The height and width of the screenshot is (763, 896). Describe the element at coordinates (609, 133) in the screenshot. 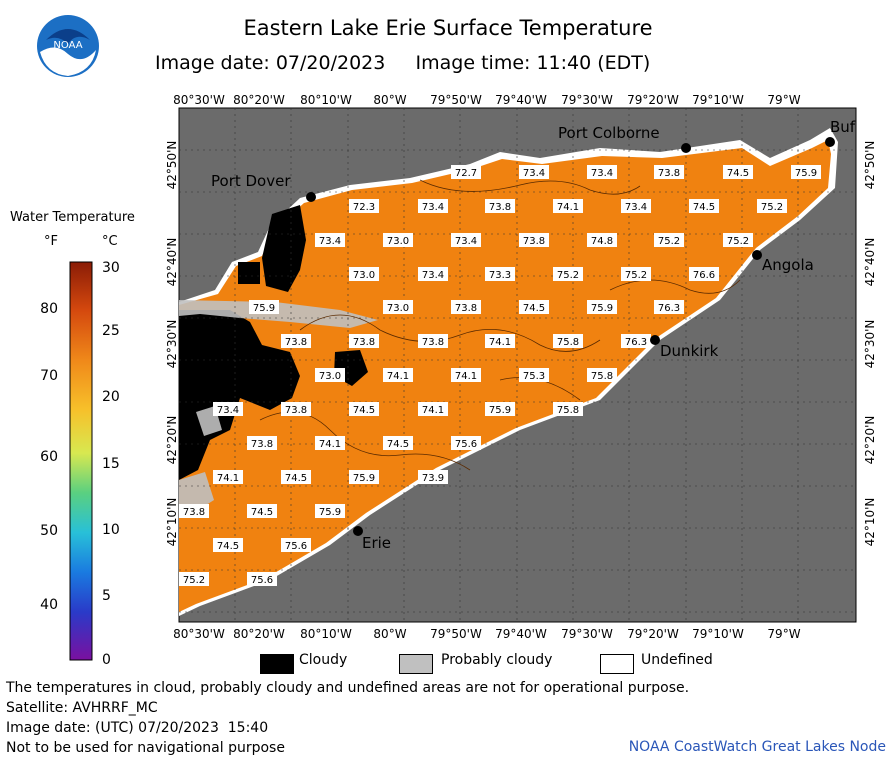

I see `place-label: Port Colborne` at that location.